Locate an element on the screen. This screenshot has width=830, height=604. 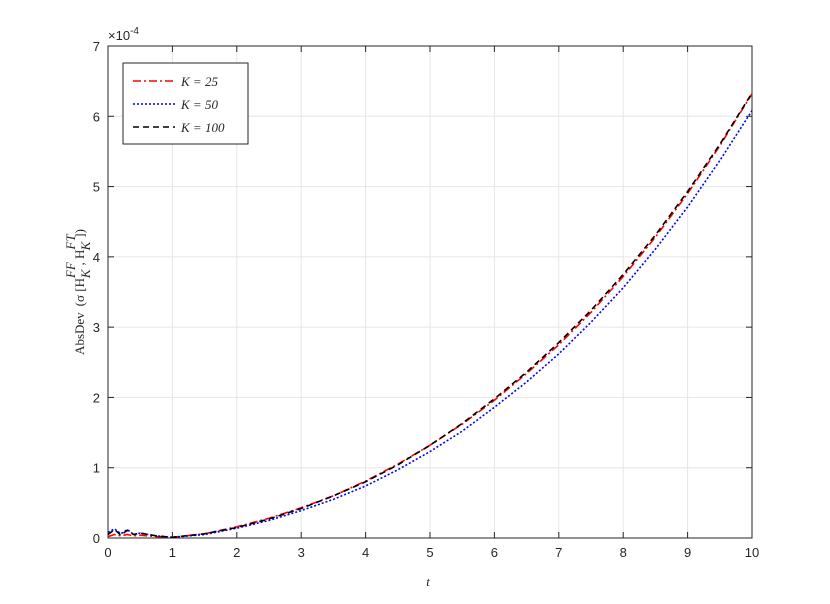
legend-label: K = 25 is located at coordinates (199, 81).